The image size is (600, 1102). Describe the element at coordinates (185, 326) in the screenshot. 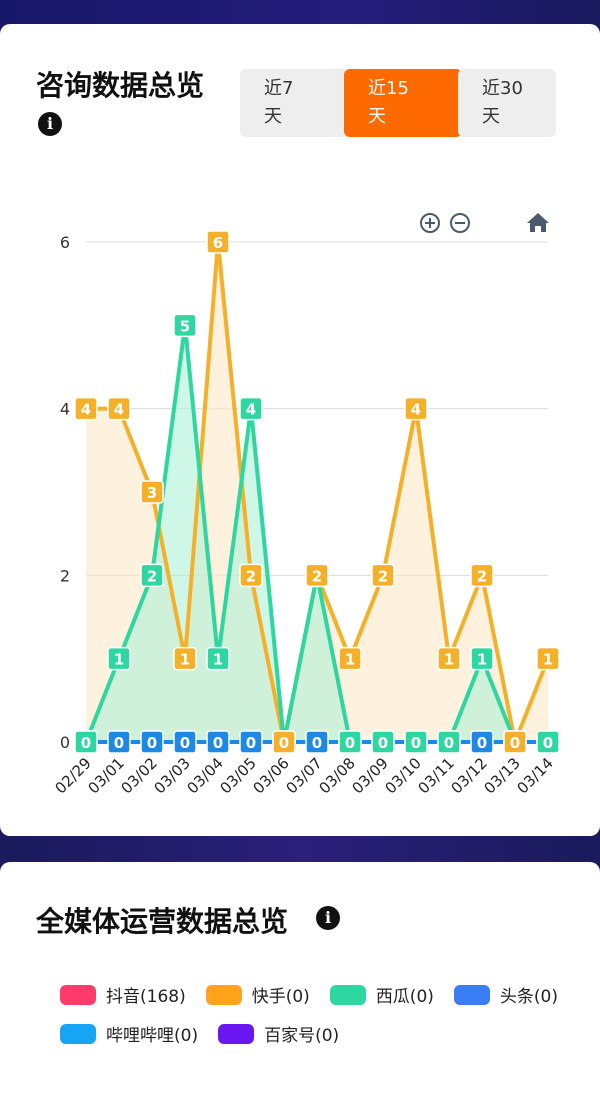

I see `data-label: 5` at that location.